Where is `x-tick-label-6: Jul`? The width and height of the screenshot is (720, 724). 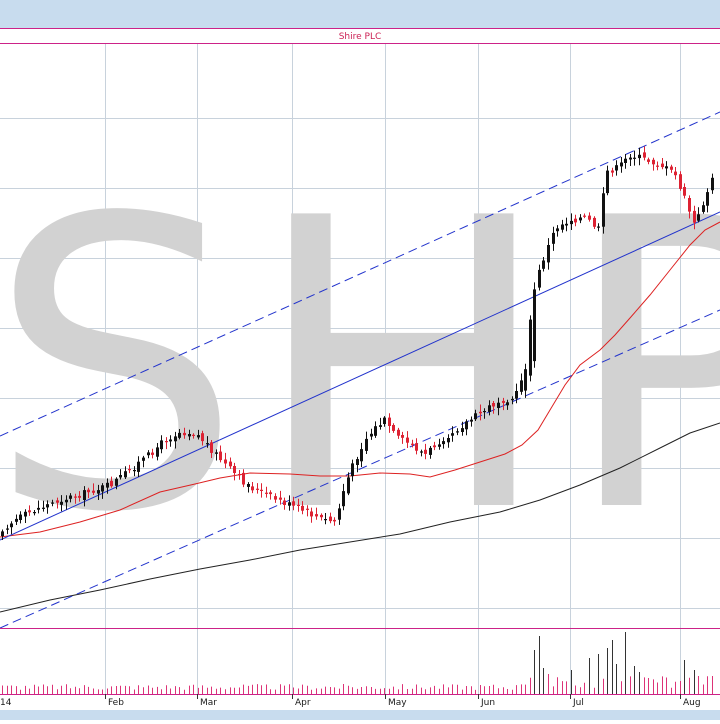
x-tick-label-6: Jul is located at coordinates (578, 703).